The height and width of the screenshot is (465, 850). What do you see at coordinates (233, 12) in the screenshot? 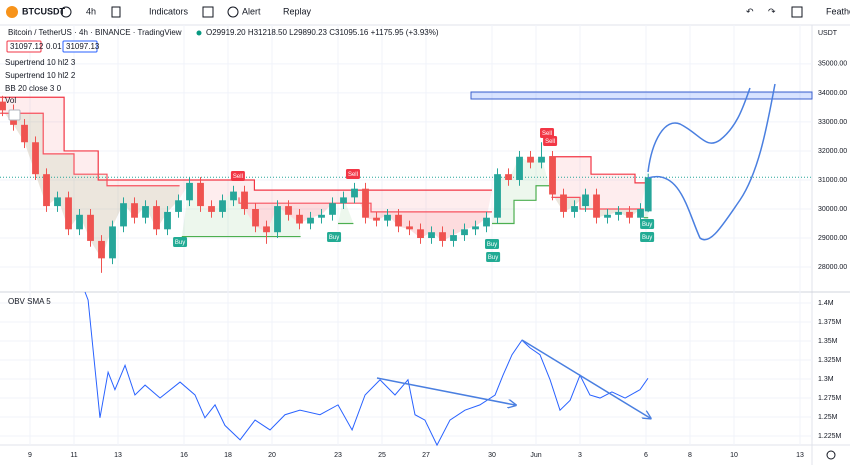
I see `alert-icon` at bounding box center [233, 12].